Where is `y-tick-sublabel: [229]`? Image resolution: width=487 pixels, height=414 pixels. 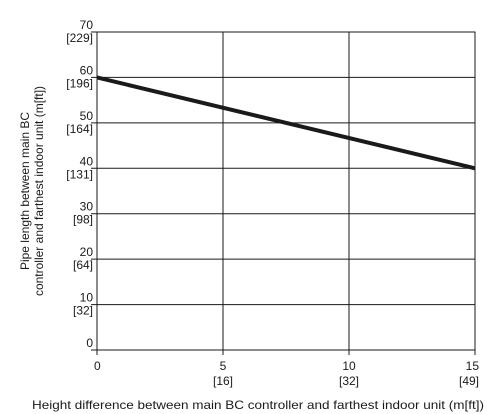
y-tick-sublabel: [229] is located at coordinates (79, 38).